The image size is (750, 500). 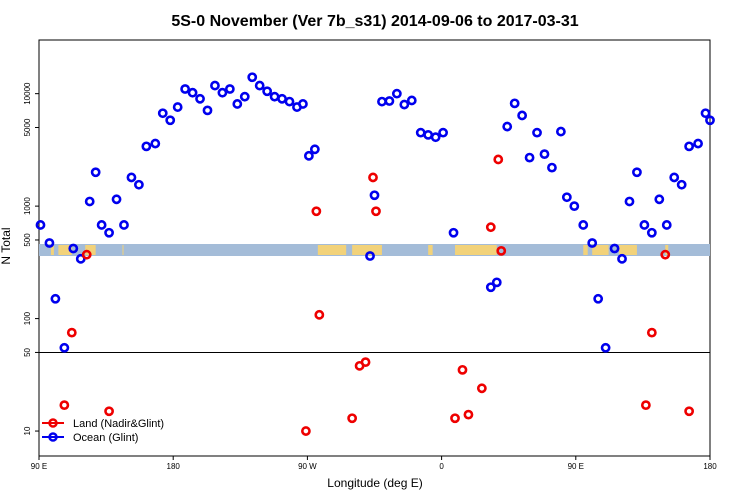 What do you see at coordinates (27, 127) in the screenshot?
I see `y-tick-label: 5000` at bounding box center [27, 127].